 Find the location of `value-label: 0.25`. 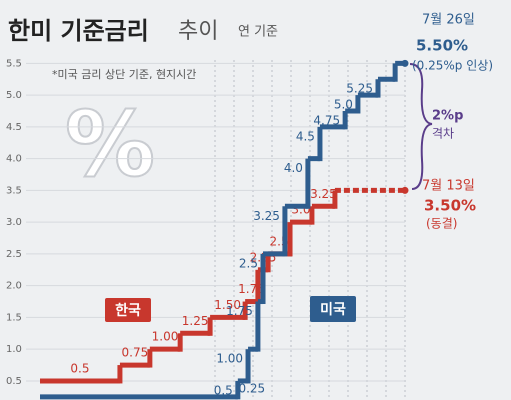

value-label: 0.25 is located at coordinates (251, 388).